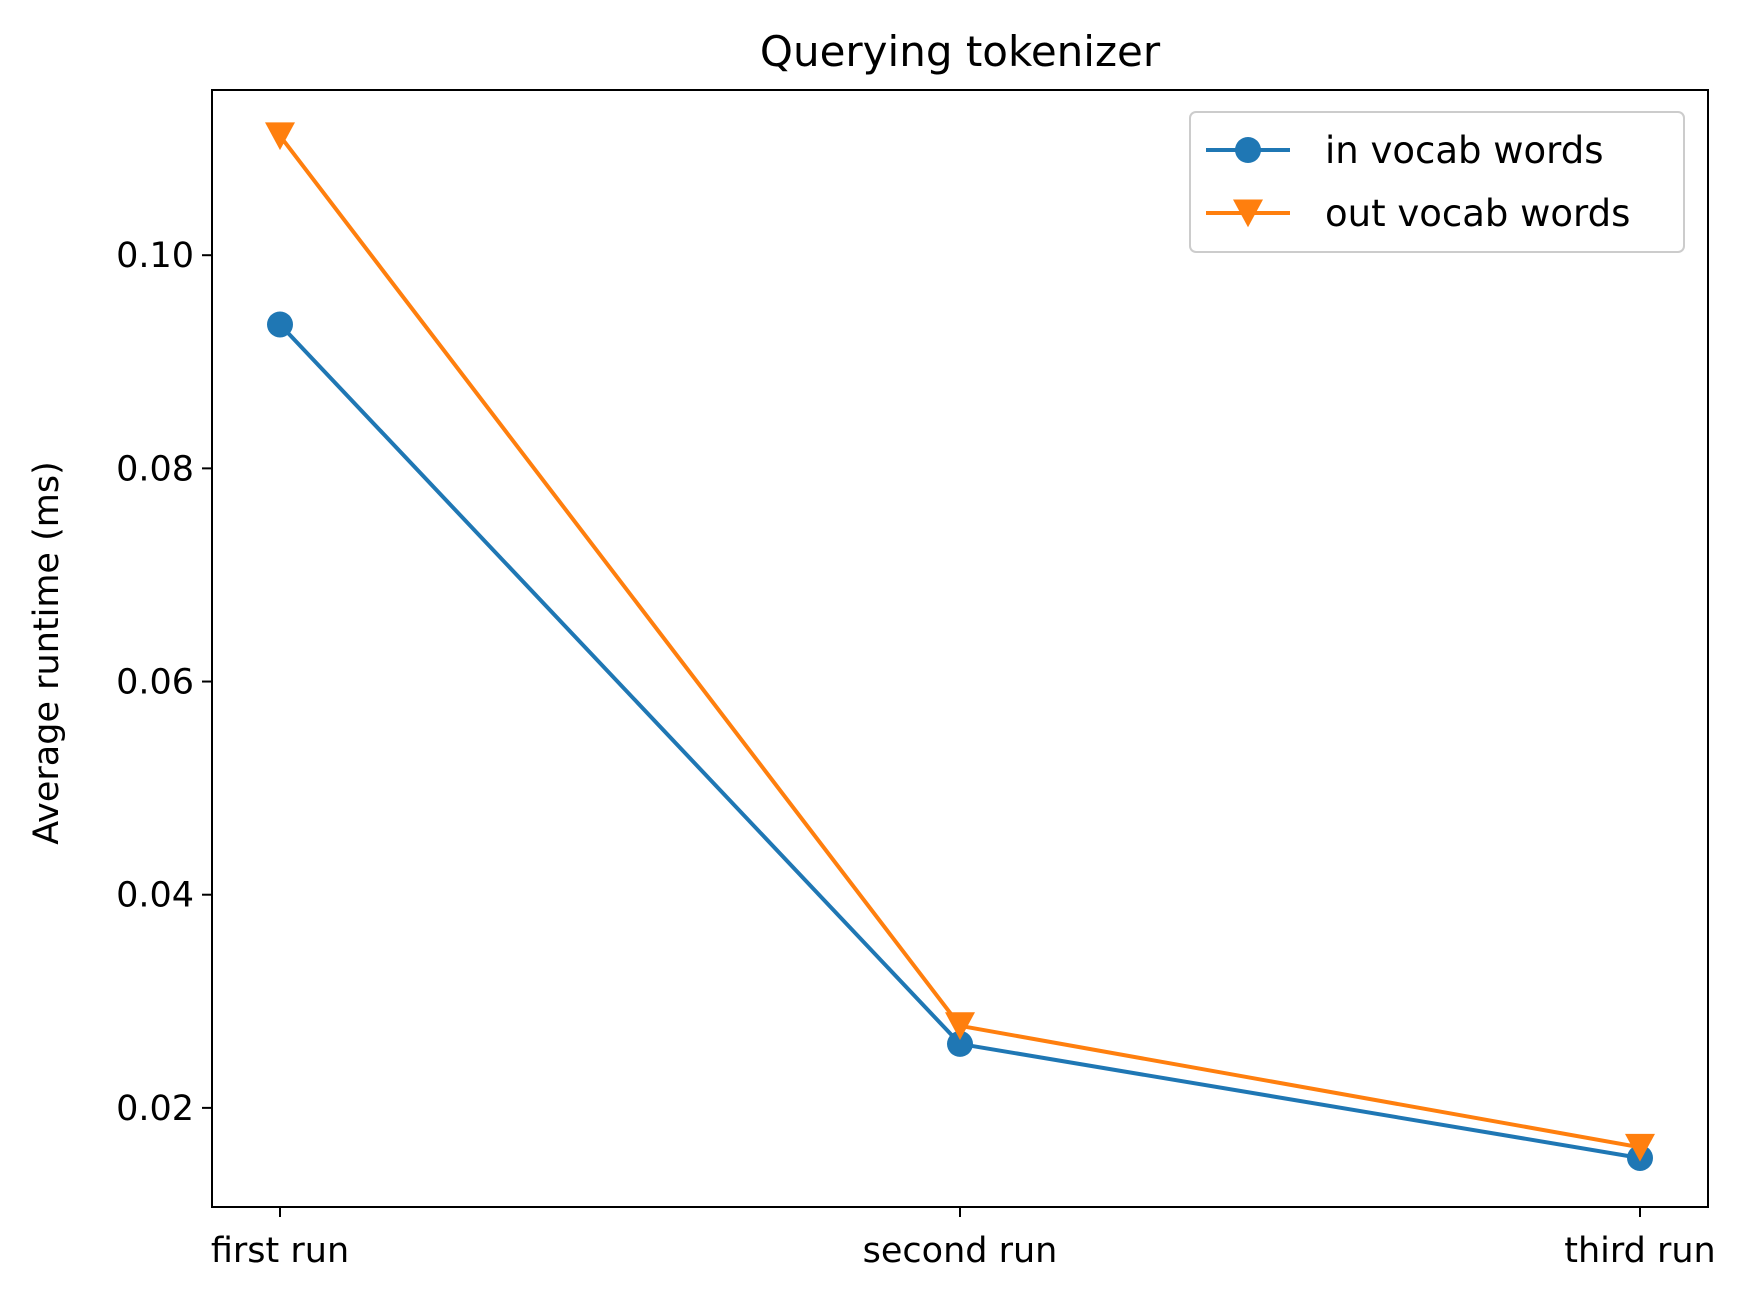 Image resolution: width=1751 pixels, height=1302 pixels. Describe the element at coordinates (155, 1109) in the screenshot. I see `y-tick-label: 0.02` at that location.